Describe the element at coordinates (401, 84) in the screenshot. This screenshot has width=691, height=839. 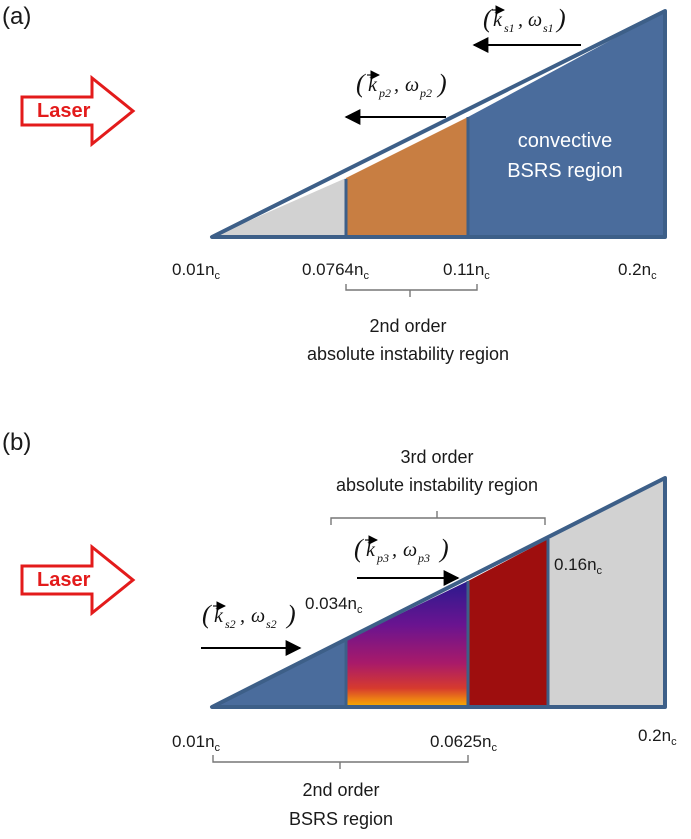
I see `wave-label-p2: ( k p2 , ω p2 )` at that location.